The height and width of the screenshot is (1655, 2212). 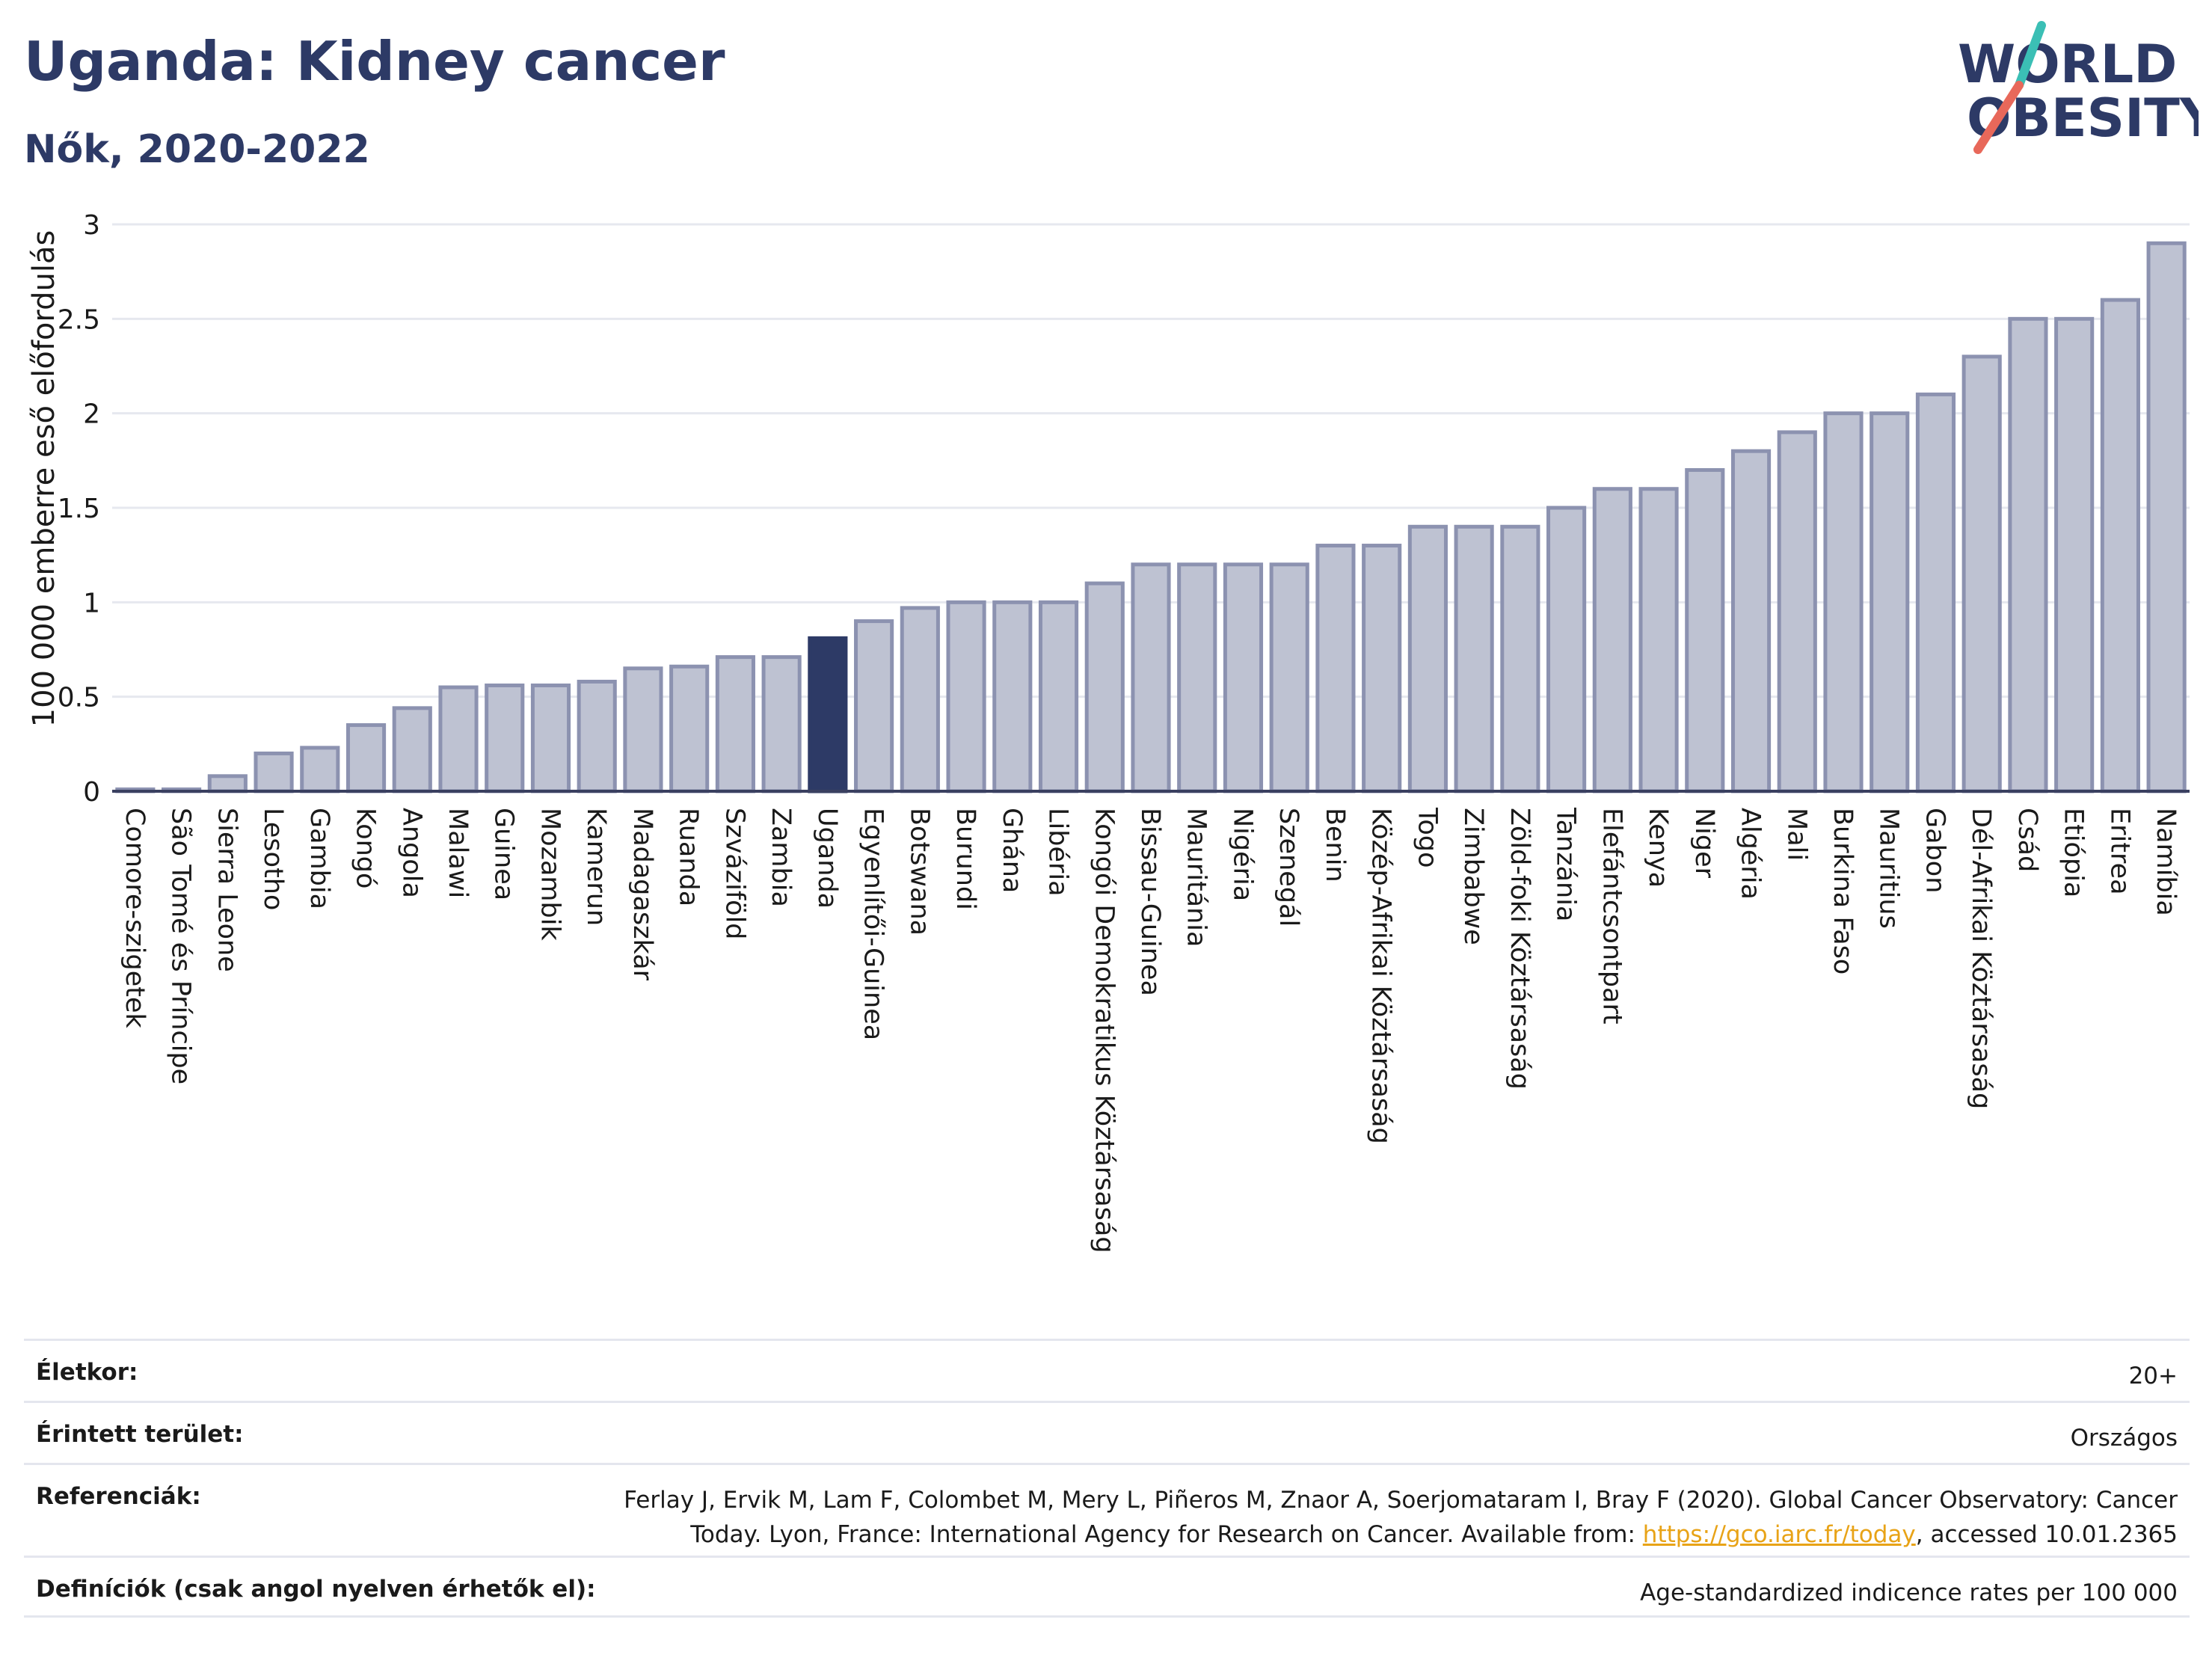 What do you see at coordinates (44, 479) in the screenshot?
I see `y-axis-label: 100 000 emberre eső előfordulás` at bounding box center [44, 479].